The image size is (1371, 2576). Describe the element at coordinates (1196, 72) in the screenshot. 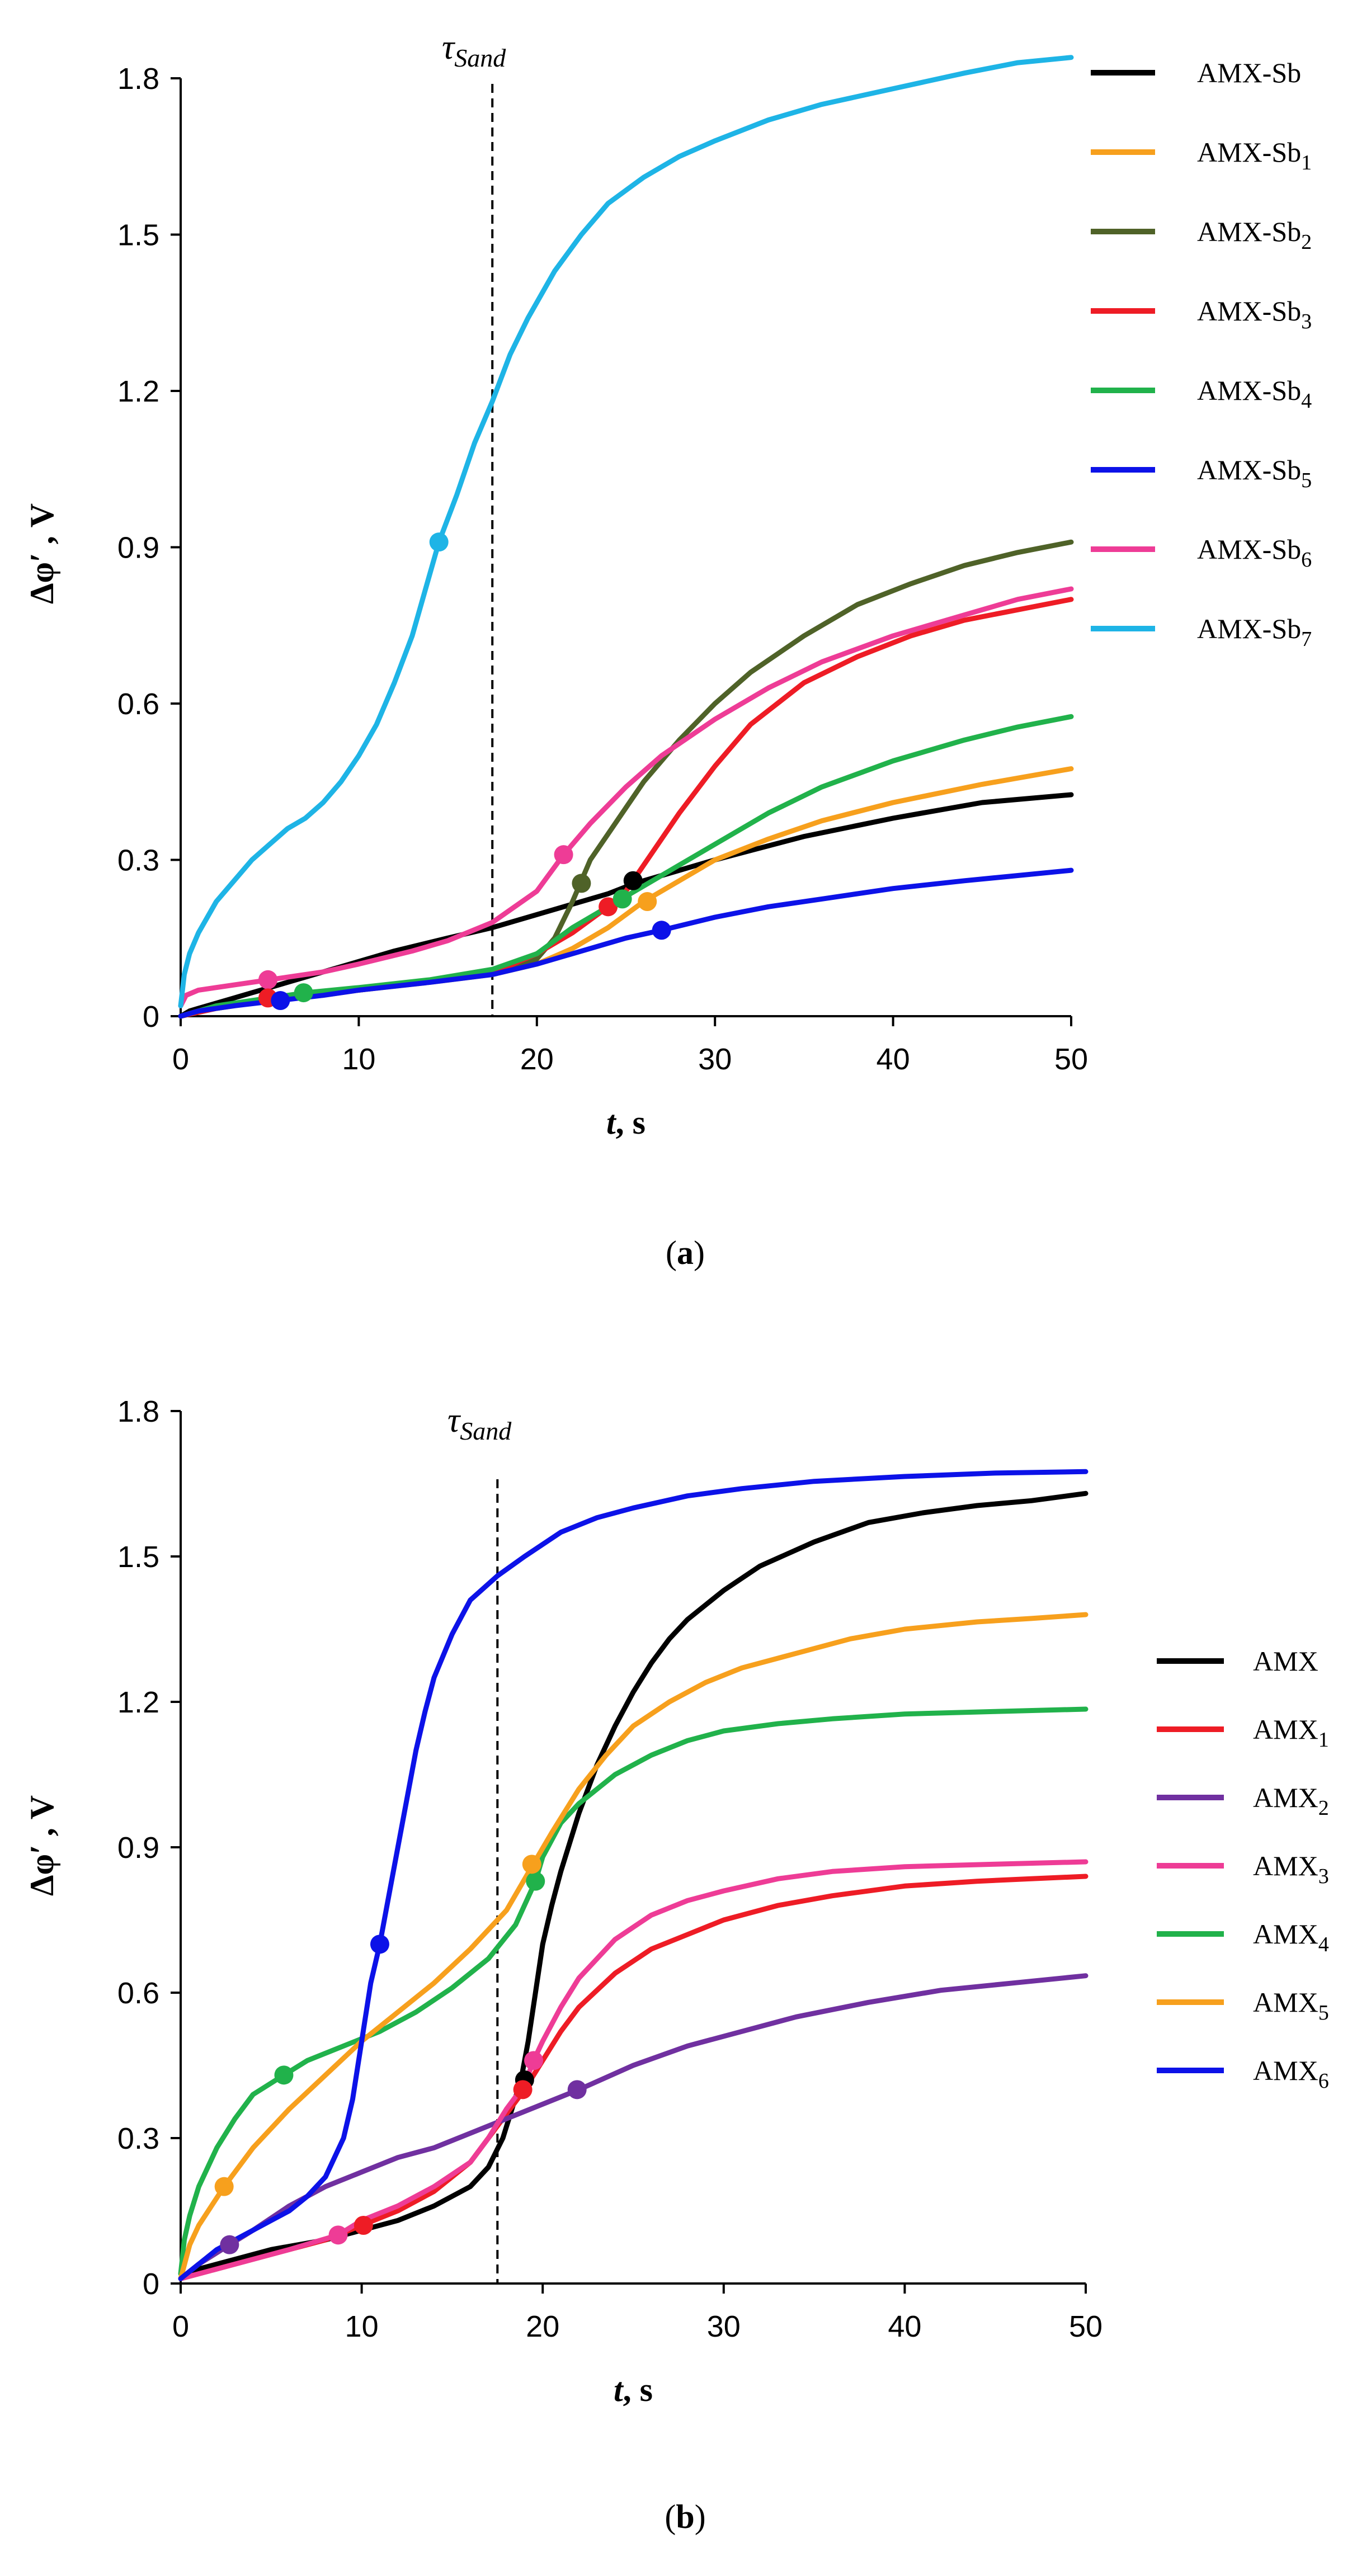

I see `legend-item: AMX-Sb` at that location.